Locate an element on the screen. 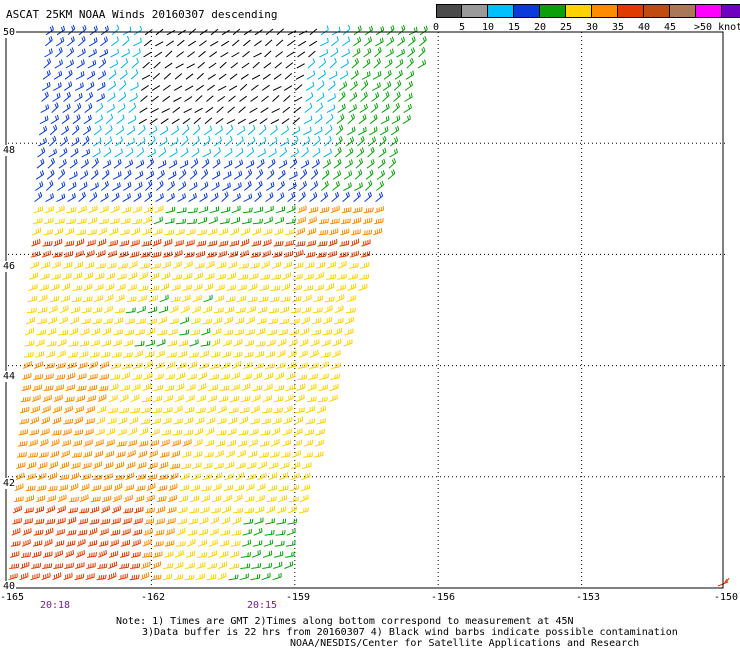 The width and height of the screenshot is (740, 650). color-swatch is located at coordinates (605, 11).